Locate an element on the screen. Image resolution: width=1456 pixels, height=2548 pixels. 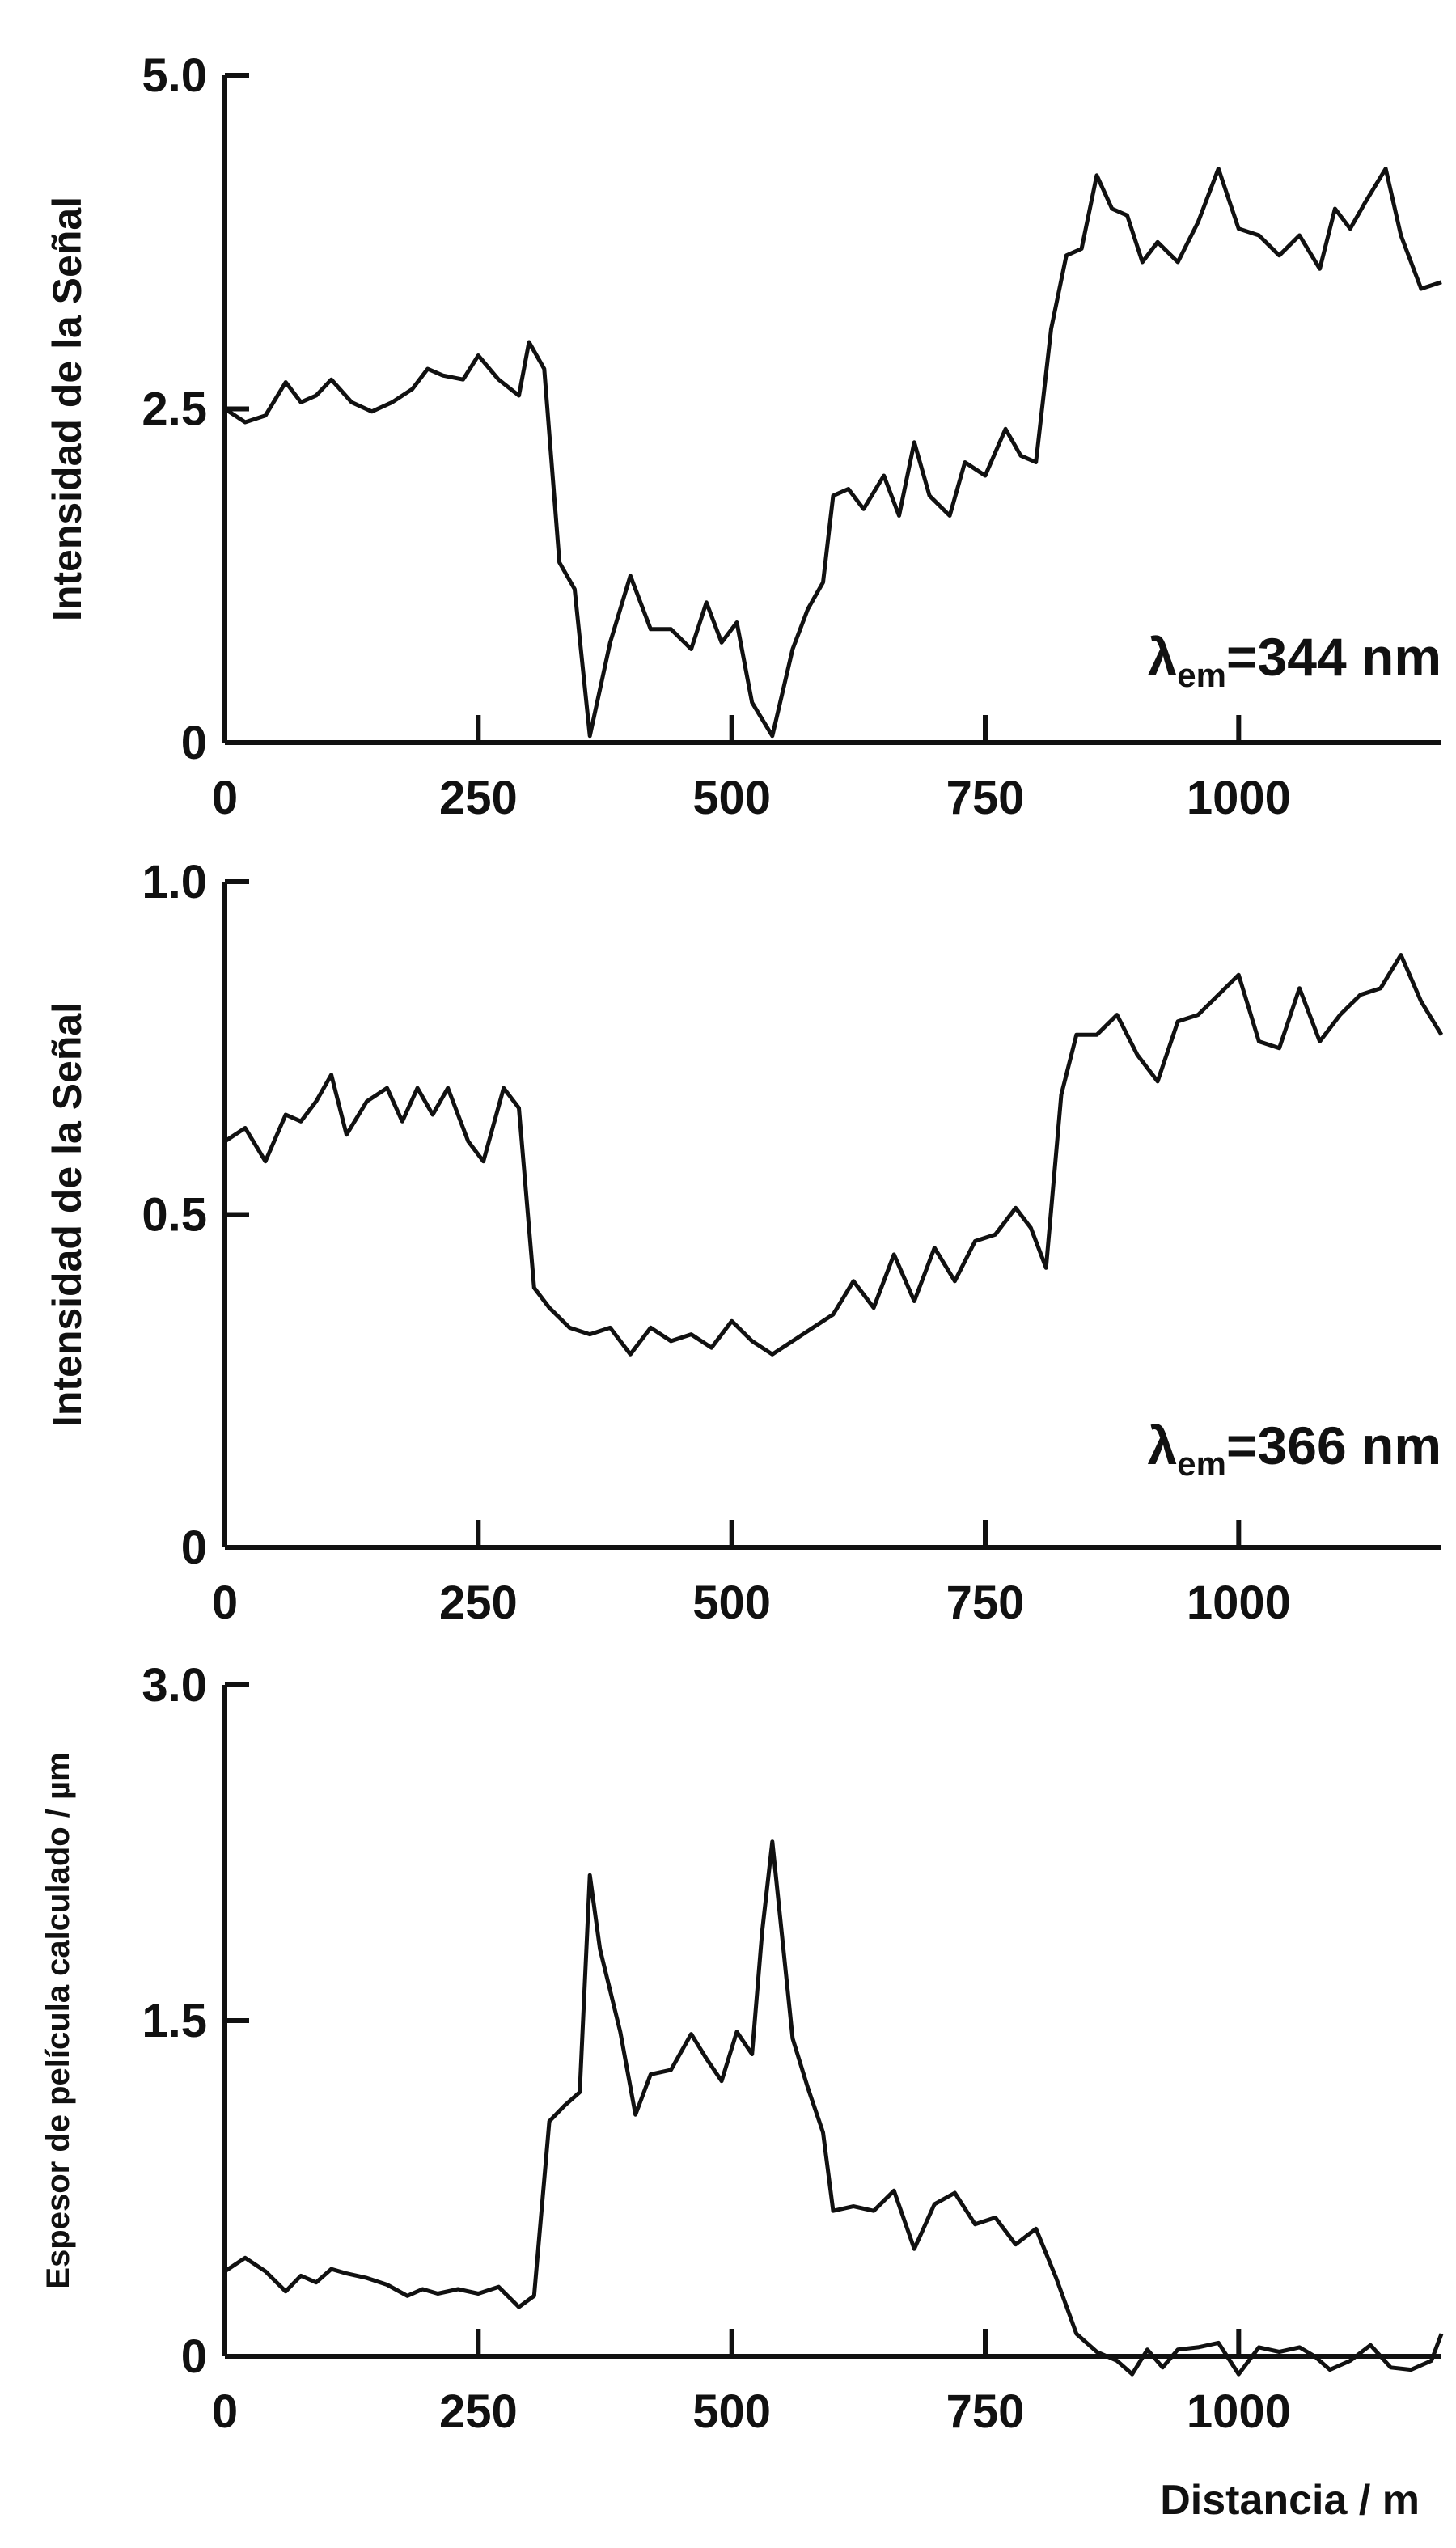
y-tick-label-3: 3.0 is located at coordinates (174, 1685).